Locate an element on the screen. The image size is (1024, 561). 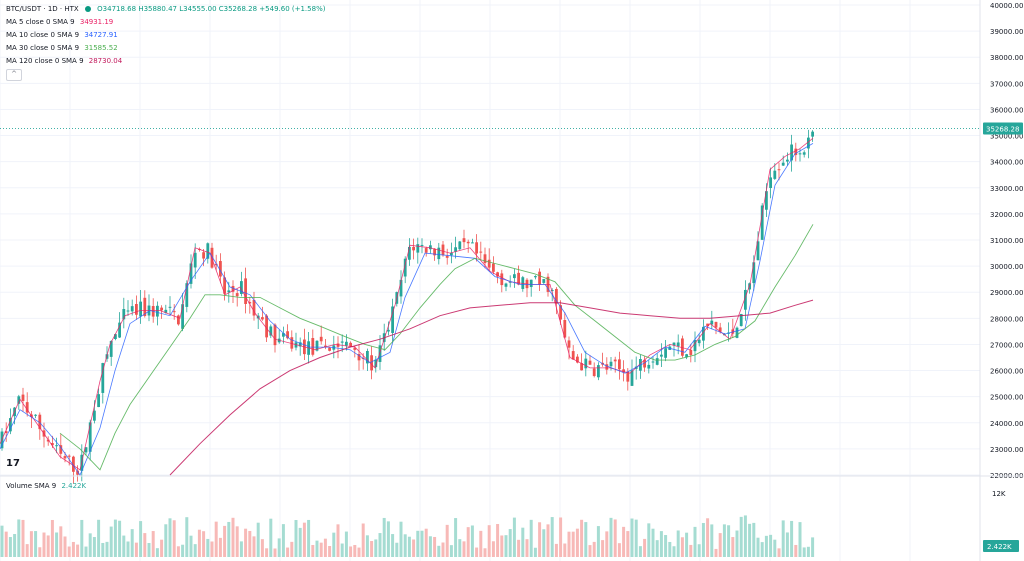
price-tick-label: 34000.00 is located at coordinates (1006, 163).